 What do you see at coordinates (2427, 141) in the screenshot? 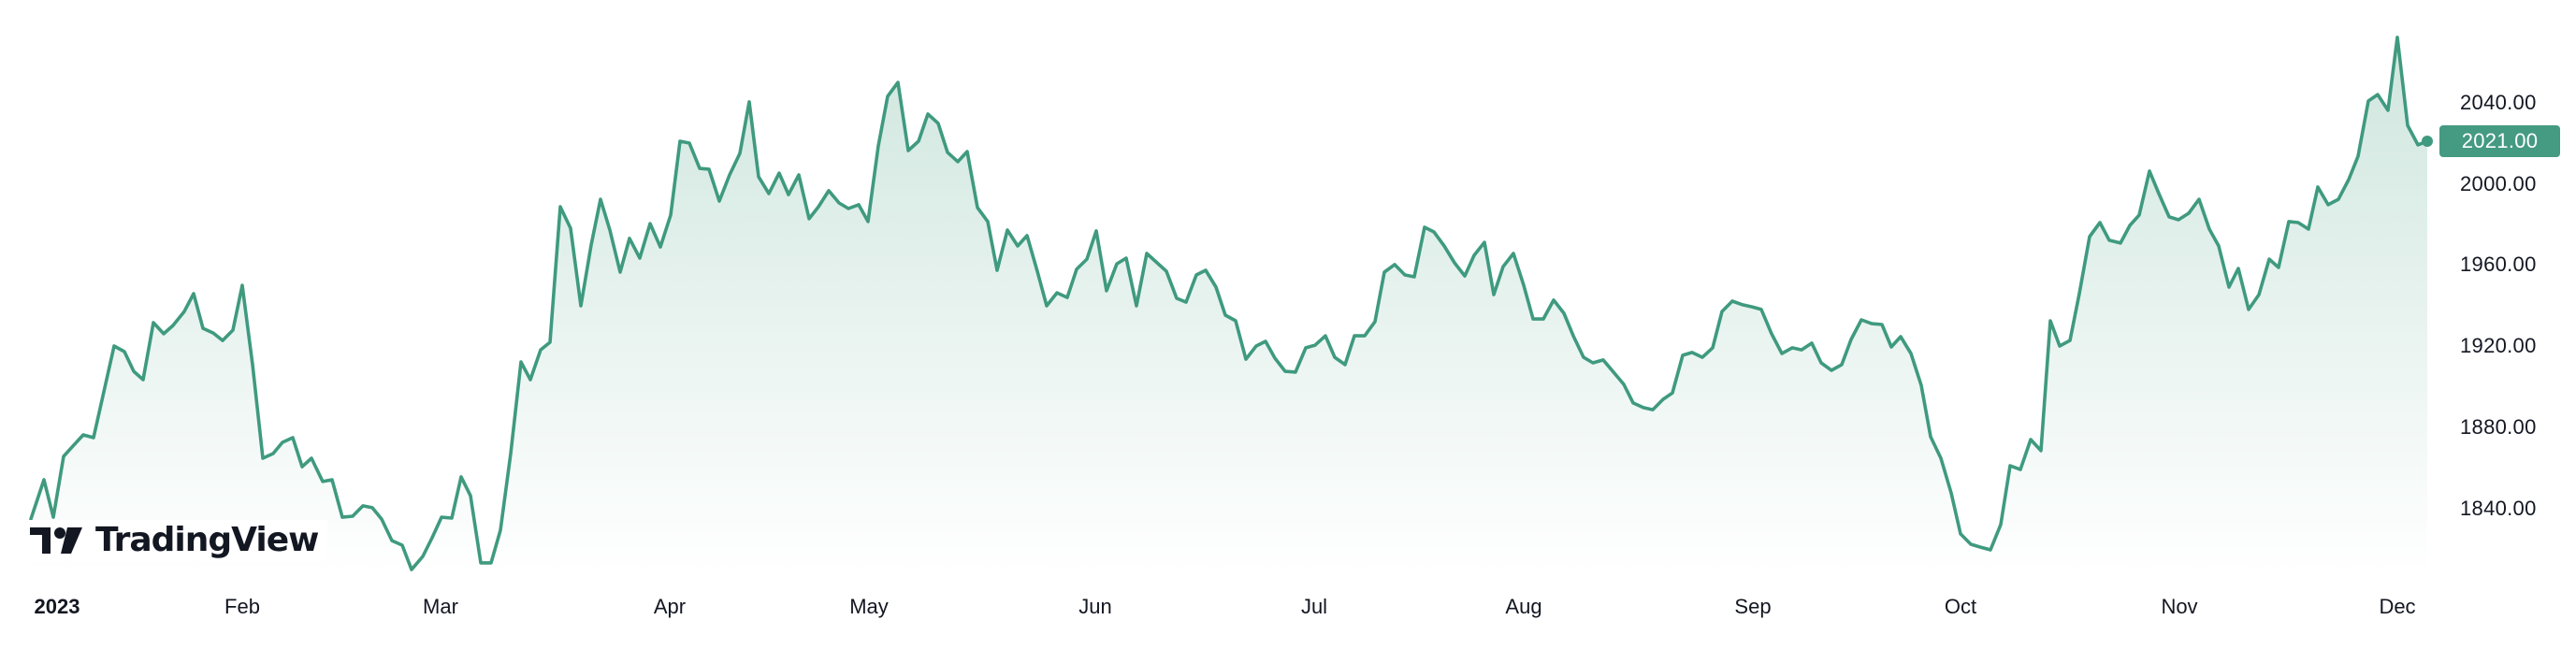
I see `last-price-dot` at bounding box center [2427, 141].